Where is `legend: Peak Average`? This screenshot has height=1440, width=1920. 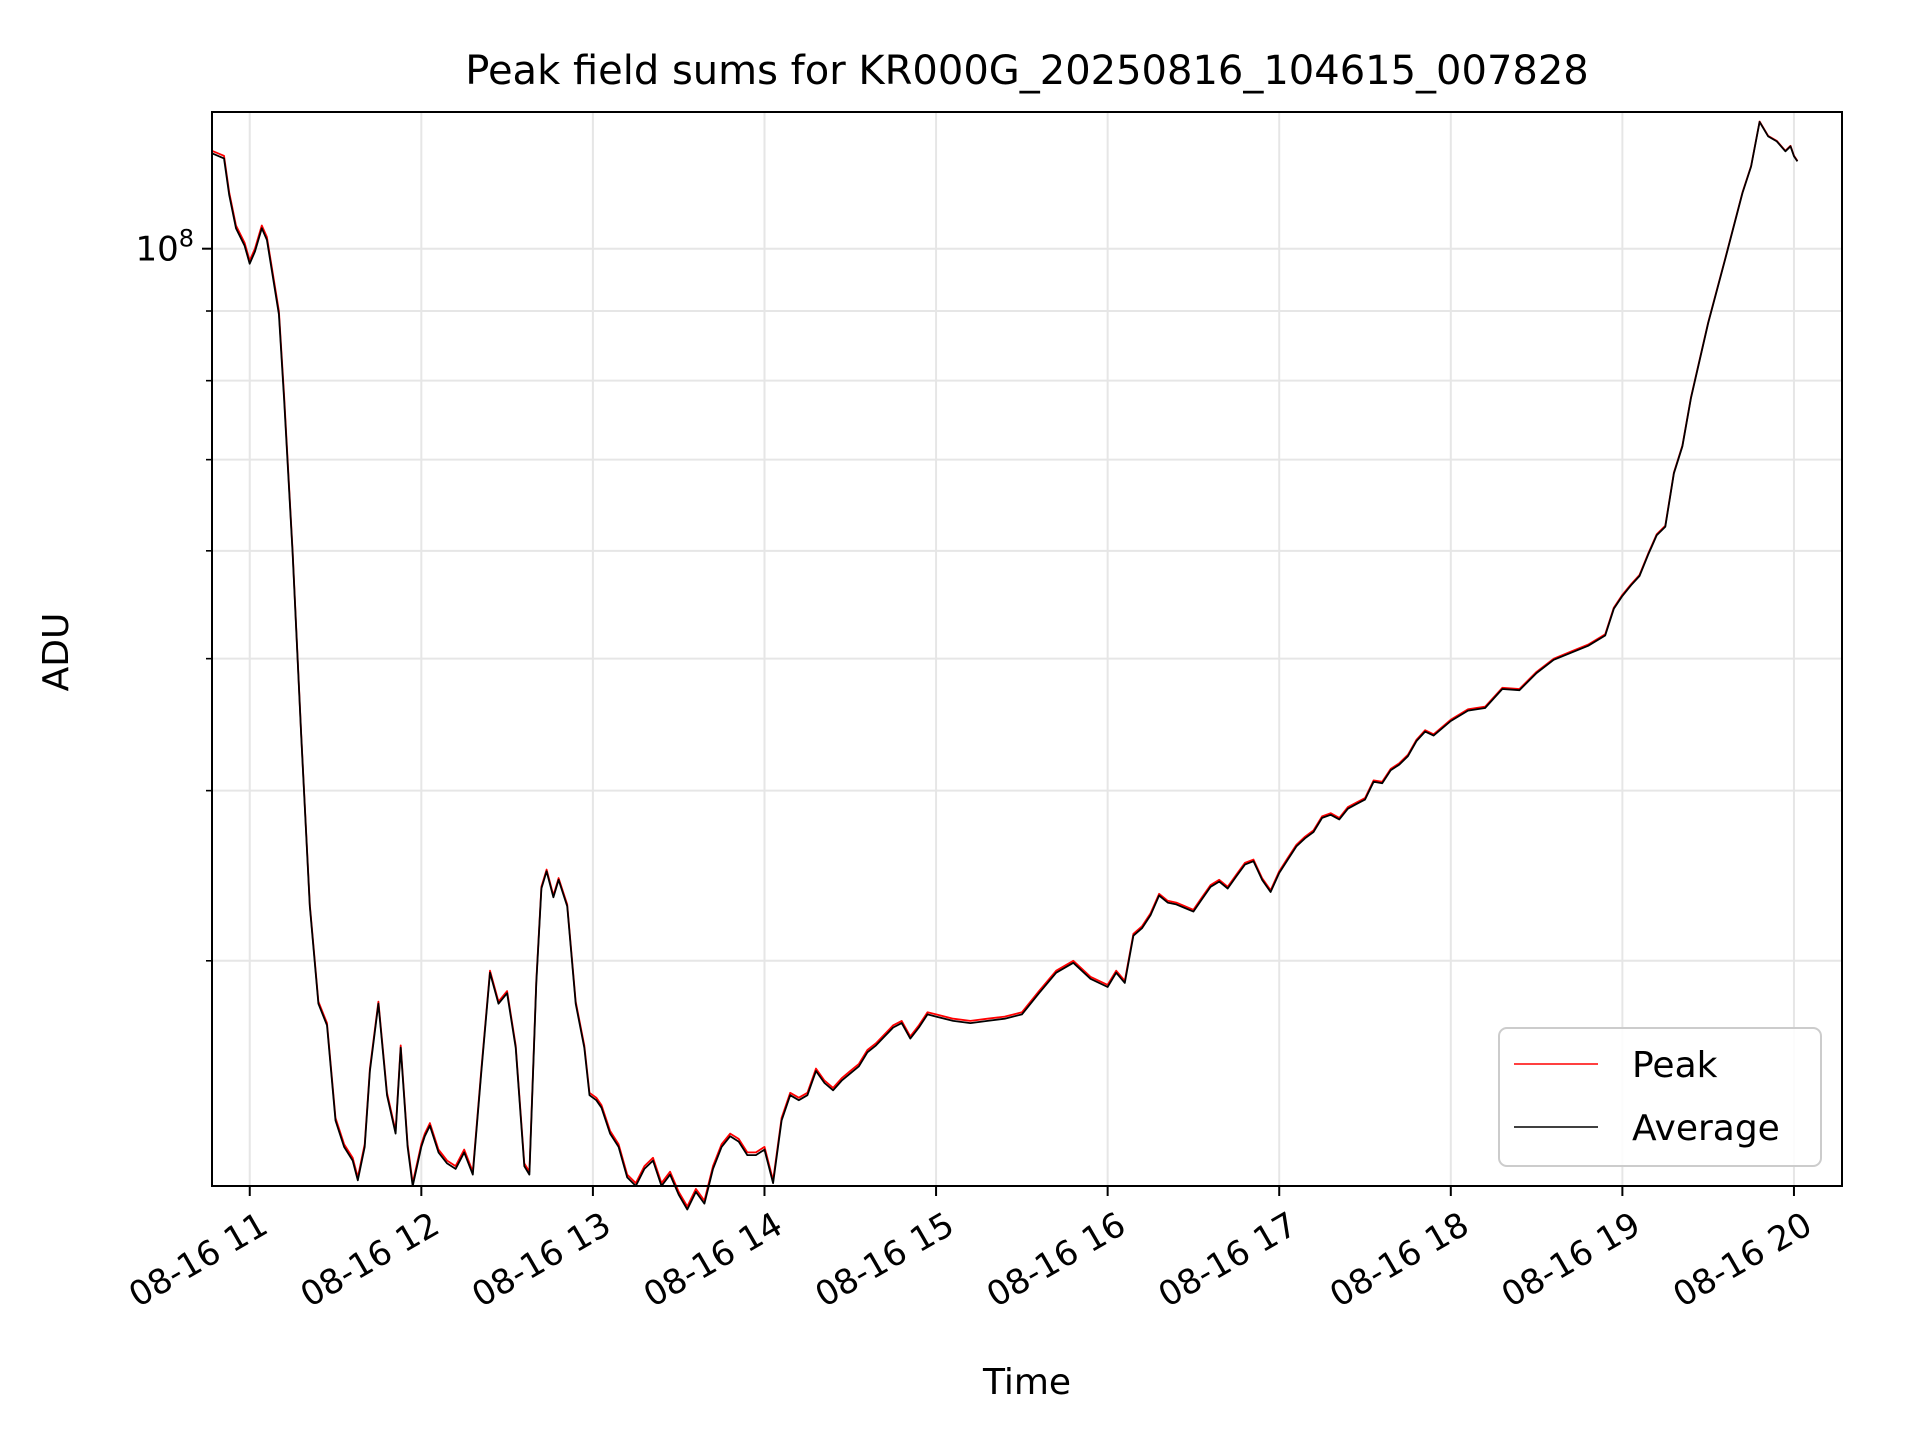
legend: Peak Average is located at coordinates (1660, 1097).